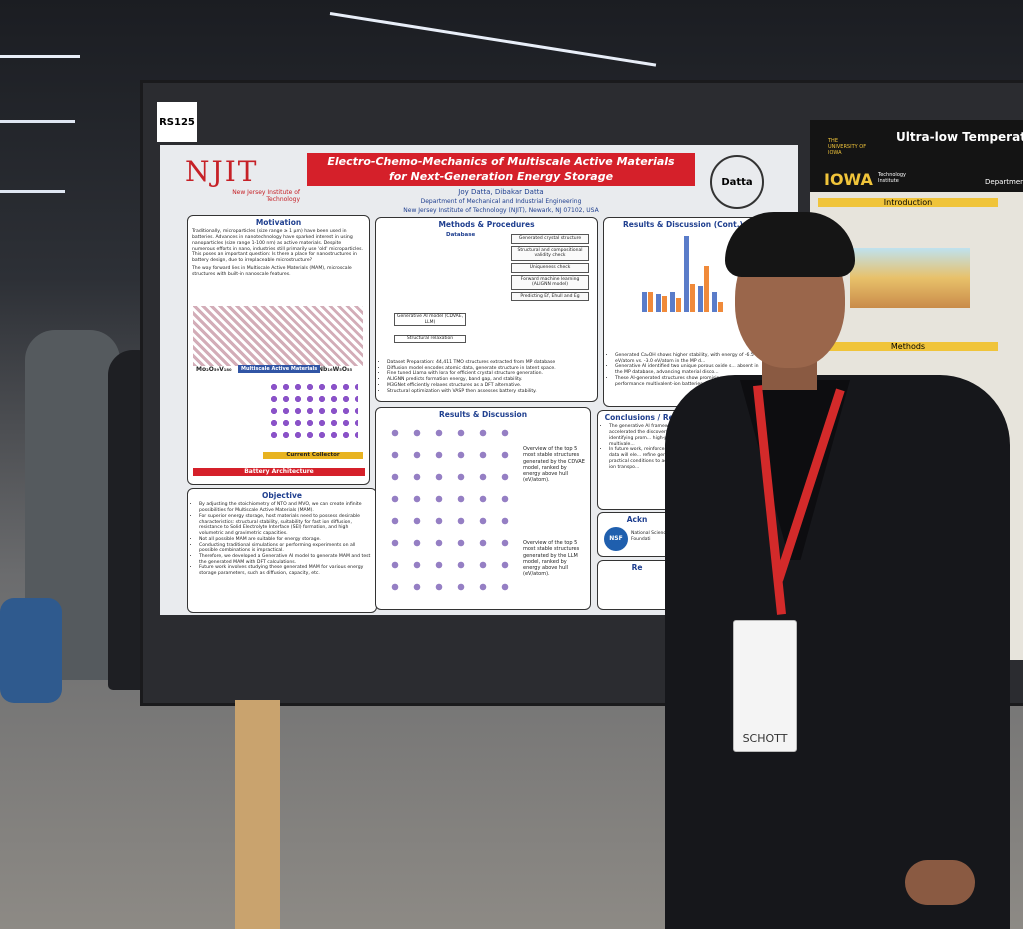  I want to click on flow-step: Generated crystal structure, so click(550, 239).